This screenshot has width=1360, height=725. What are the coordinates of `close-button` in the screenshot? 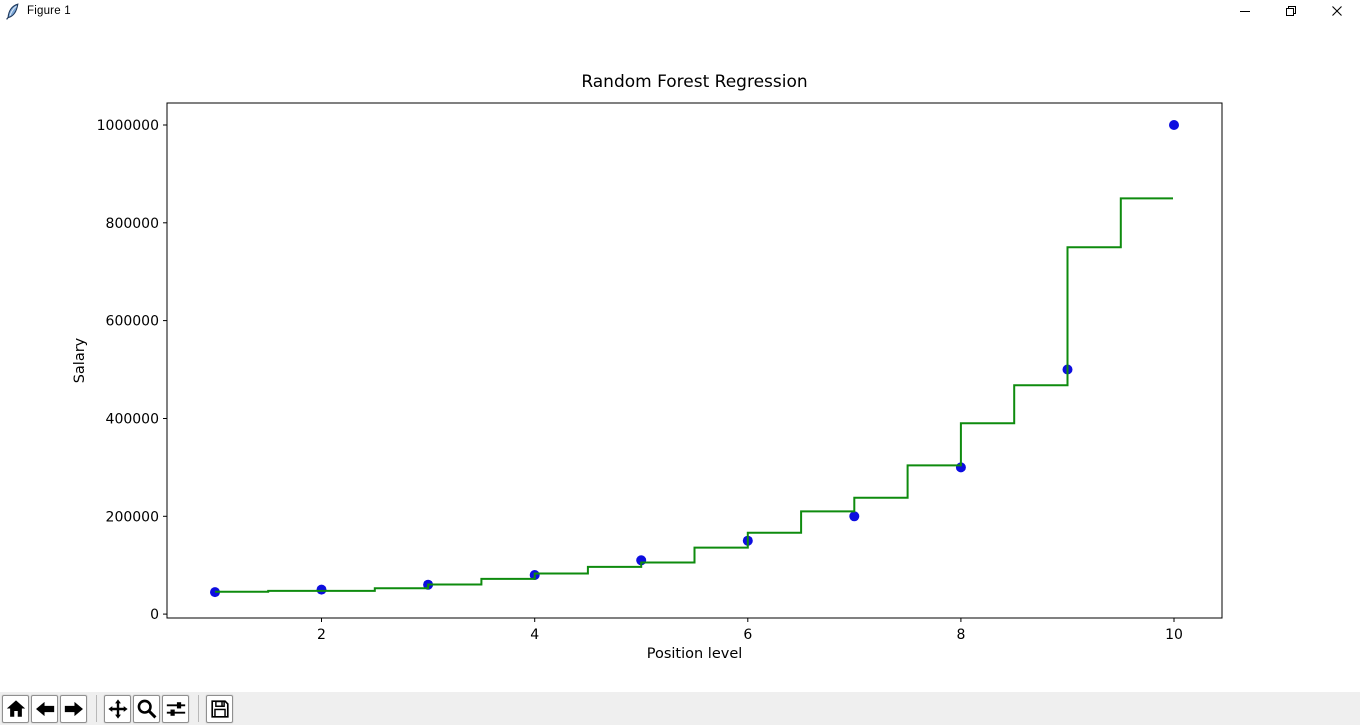 It's located at (1337, 11).